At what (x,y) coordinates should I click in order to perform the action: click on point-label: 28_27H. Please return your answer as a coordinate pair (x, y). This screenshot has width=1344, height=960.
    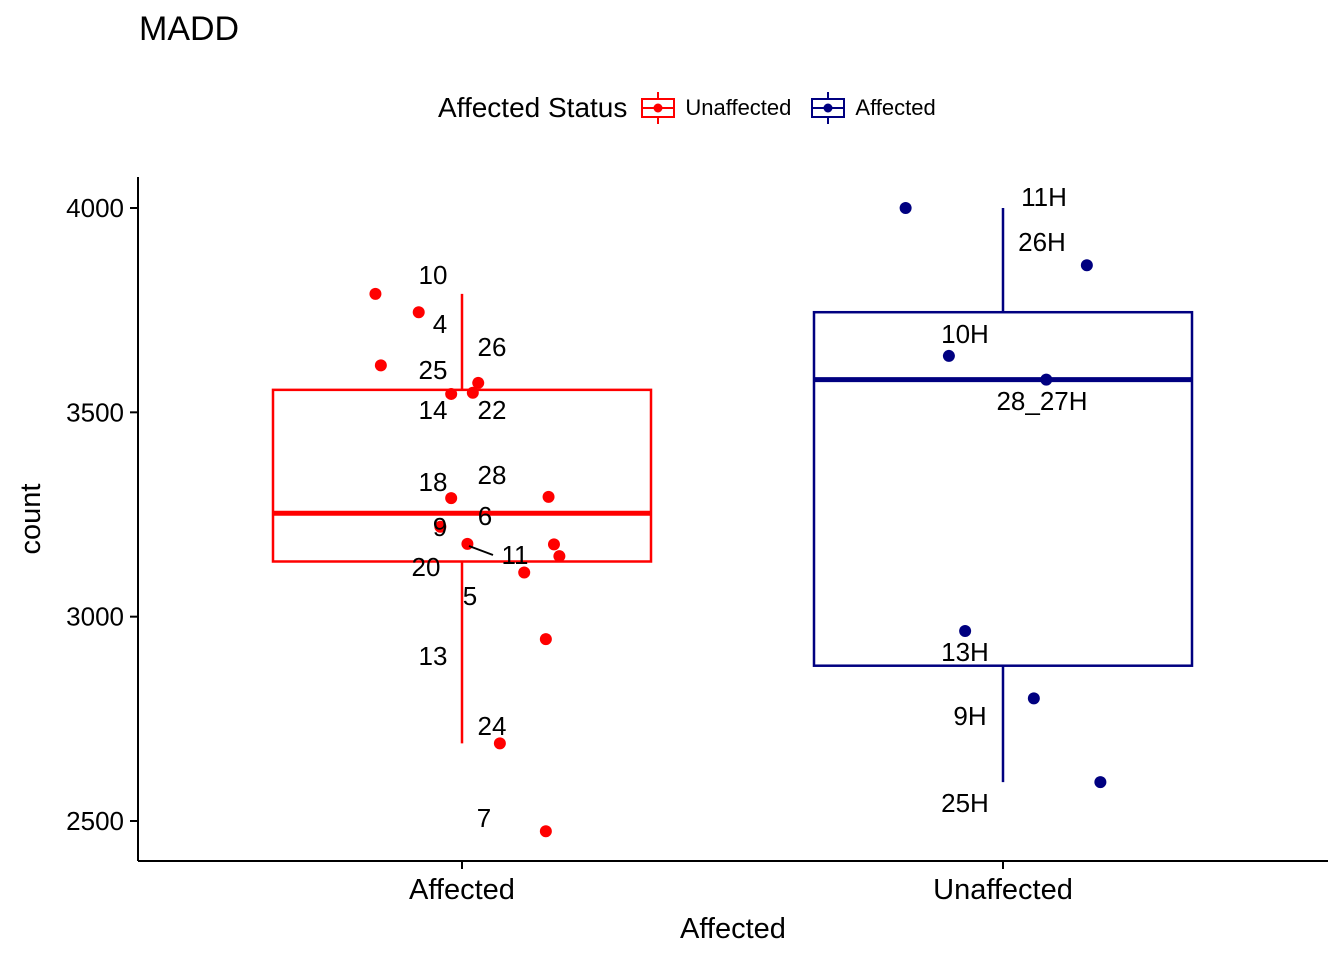
    Looking at the image, I should click on (1041, 401).